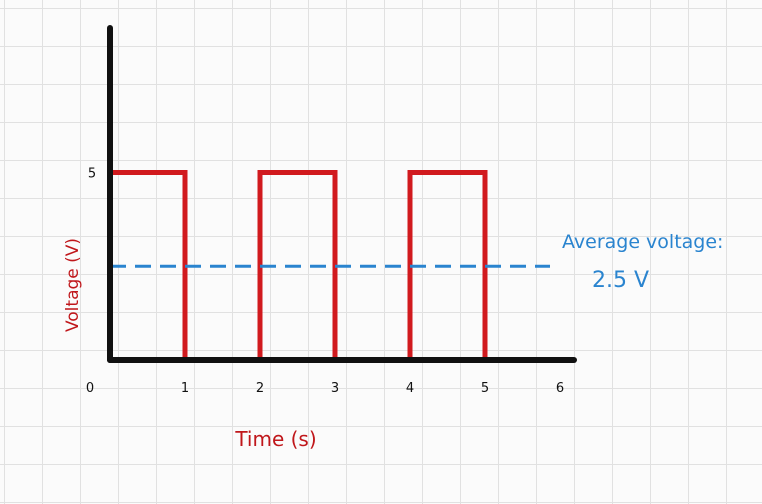 This screenshot has height=504, width=762. Describe the element at coordinates (560, 388) in the screenshot. I see `x-tick-label-6: 6` at that location.